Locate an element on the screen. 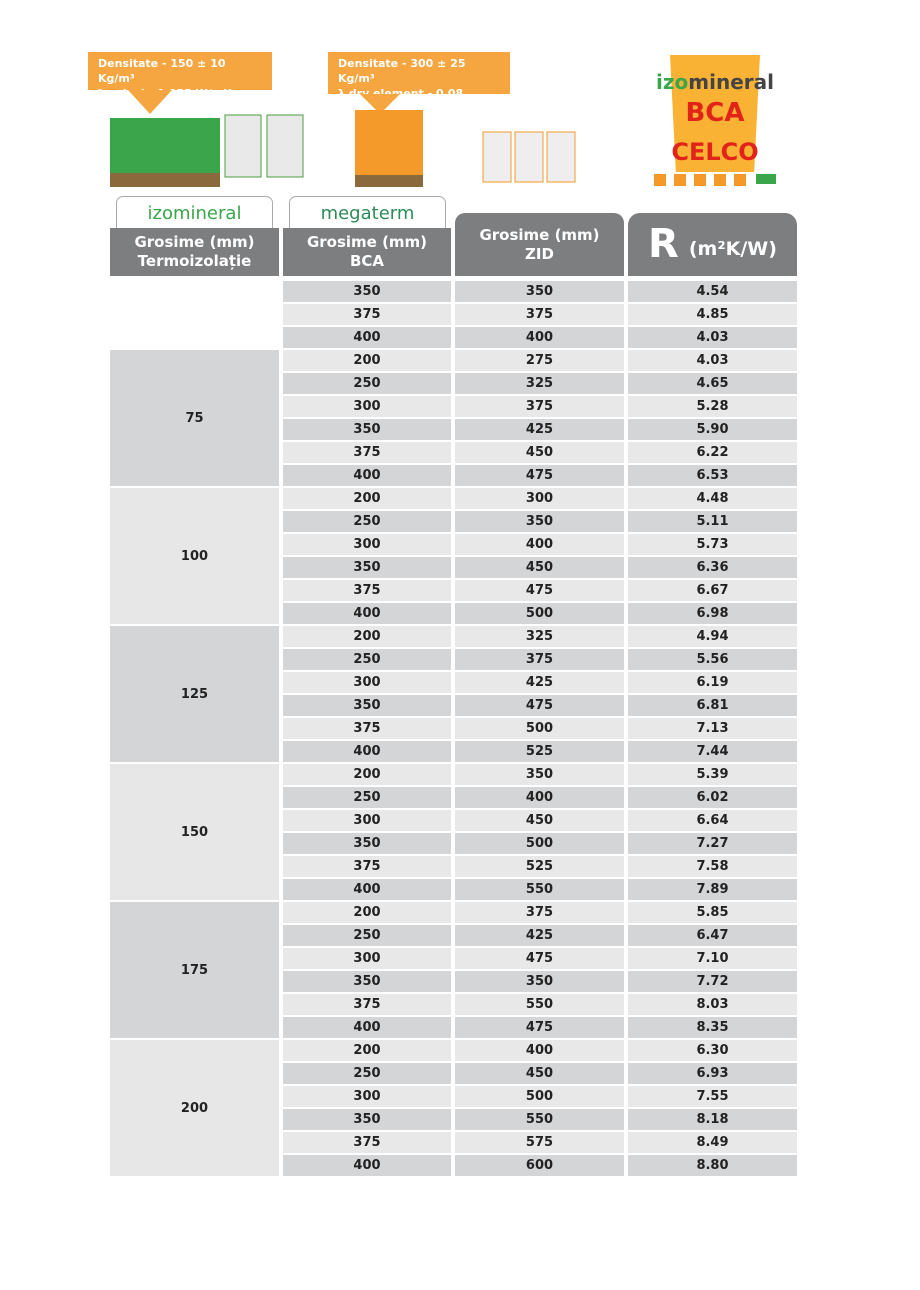 The width and height of the screenshot is (920, 1290). table-cell: 4.65 is located at coordinates (712, 383).